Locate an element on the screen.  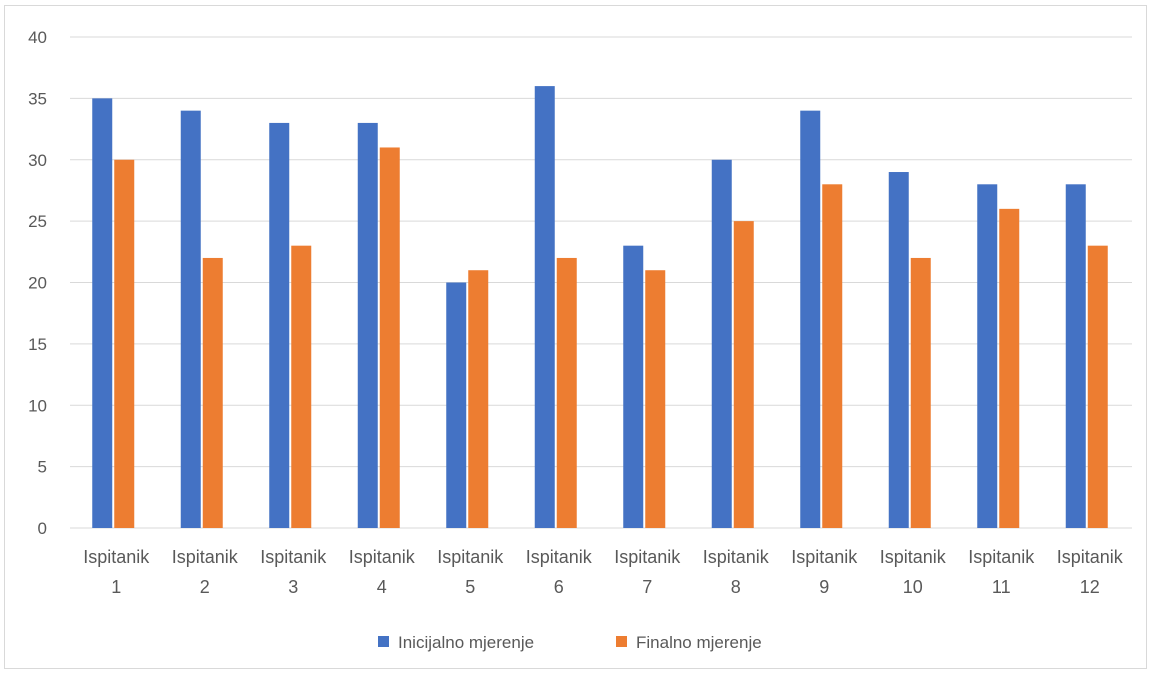
x-category-label: Ispitanik 11 is located at coordinates (1001, 572).